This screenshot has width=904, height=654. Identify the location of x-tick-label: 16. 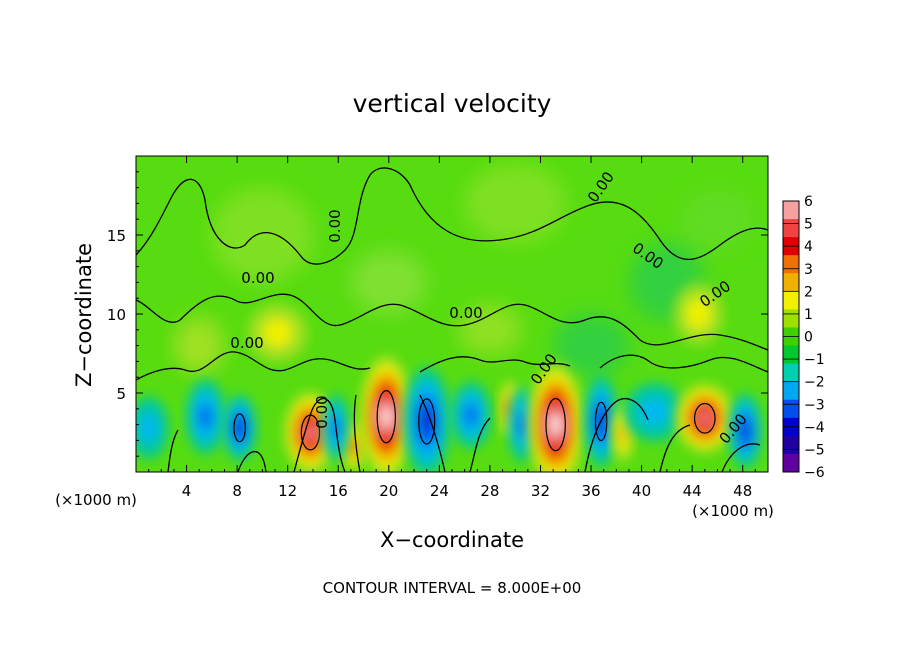
(338, 491).